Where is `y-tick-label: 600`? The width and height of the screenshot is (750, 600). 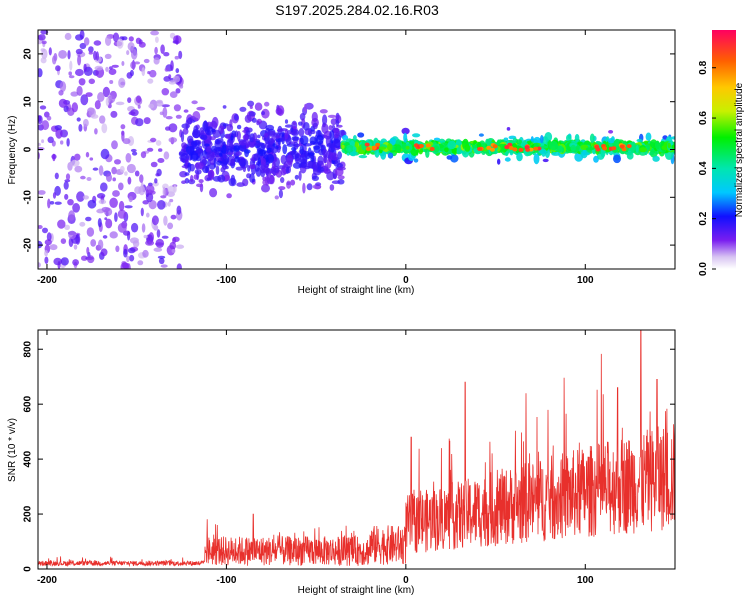 y-tick-label: 600 is located at coordinates (28, 403).